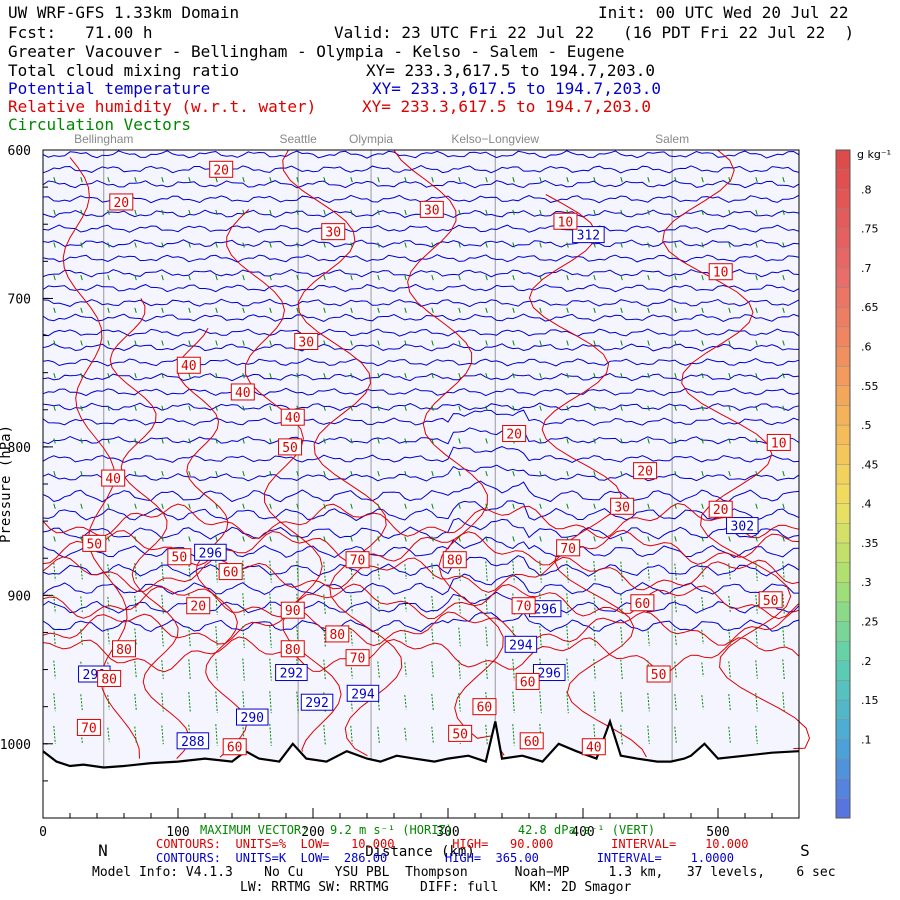 Image resolution: width=900 pixels, height=900 pixels. What do you see at coordinates (659, 675) in the screenshot?
I see `svg-text: 50` at bounding box center [659, 675].